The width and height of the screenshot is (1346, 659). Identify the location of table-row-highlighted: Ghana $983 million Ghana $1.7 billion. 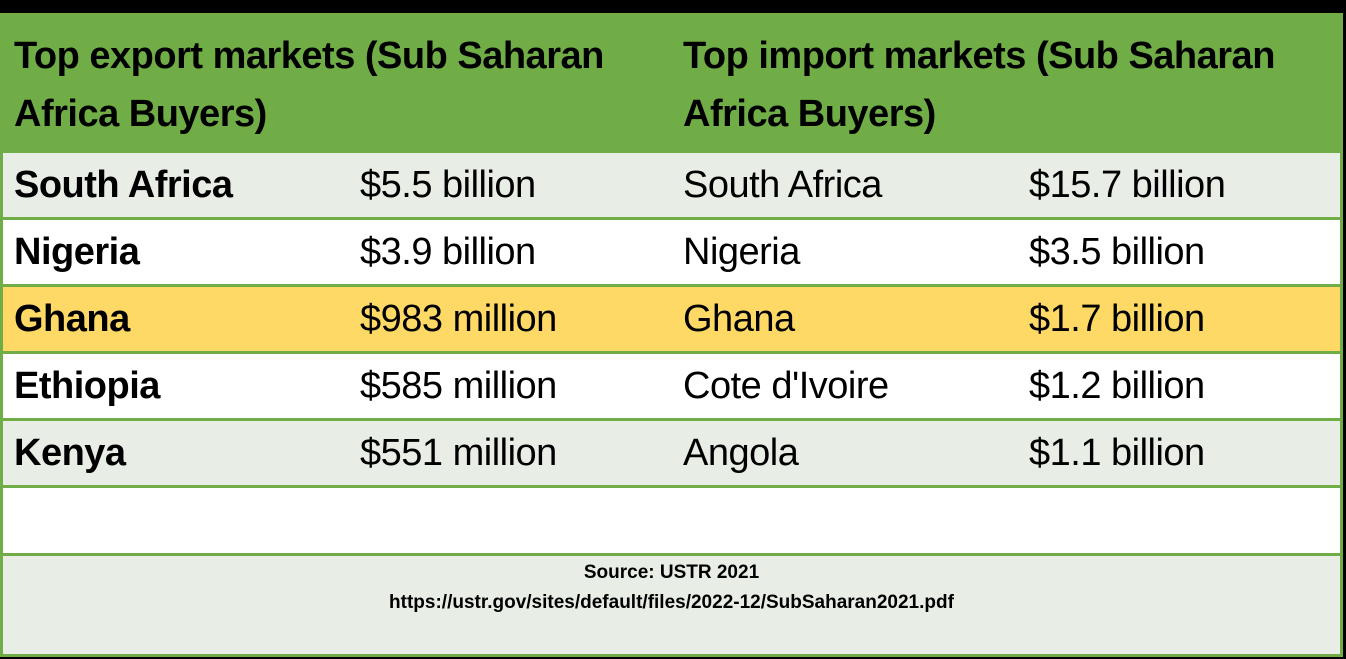
(671, 320).